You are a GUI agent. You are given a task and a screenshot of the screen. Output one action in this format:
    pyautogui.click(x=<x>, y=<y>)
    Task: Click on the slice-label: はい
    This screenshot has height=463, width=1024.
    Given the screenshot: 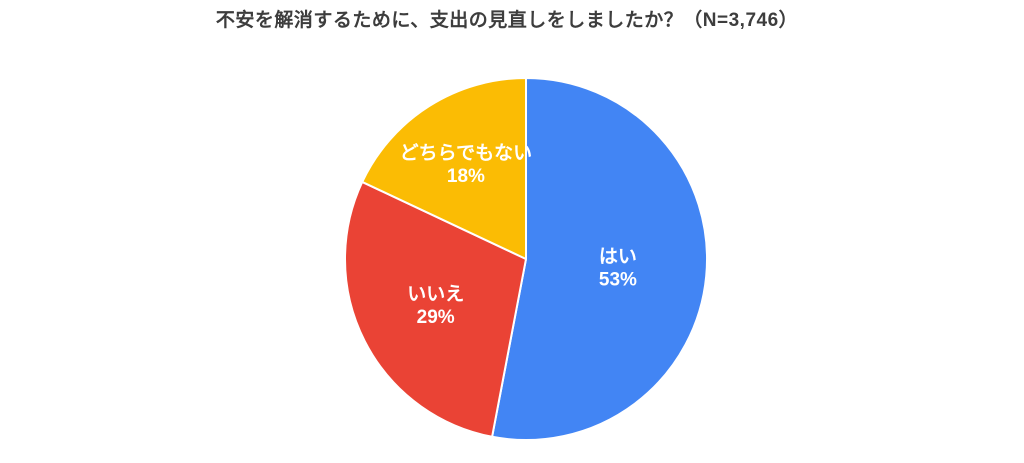 What is the action you would take?
    pyautogui.click(x=618, y=257)
    